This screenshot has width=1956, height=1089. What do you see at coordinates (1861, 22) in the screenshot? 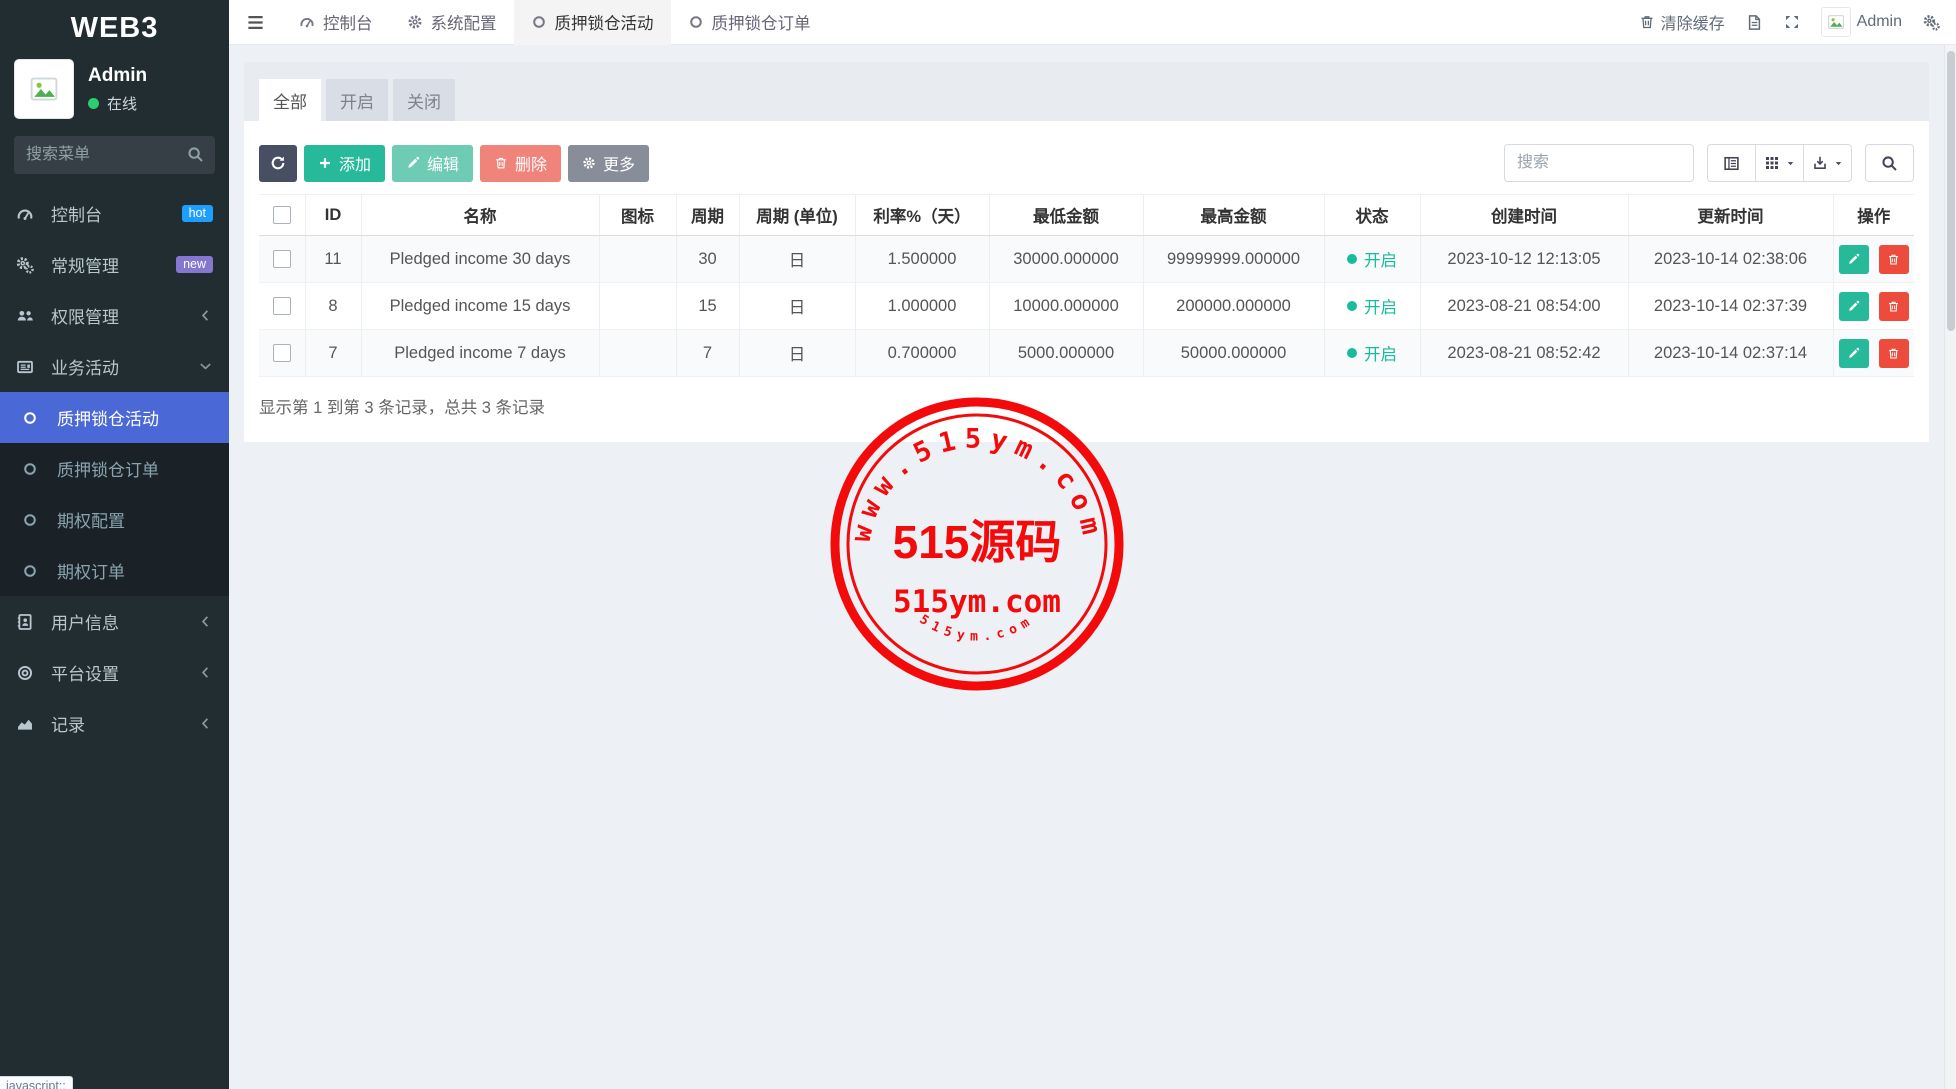
I see `topbar-user: Admin` at bounding box center [1861, 22].